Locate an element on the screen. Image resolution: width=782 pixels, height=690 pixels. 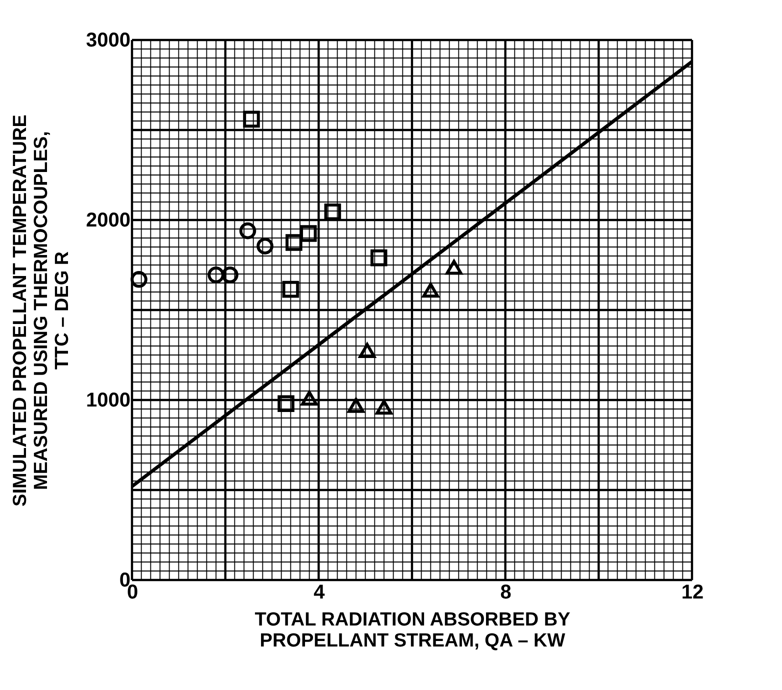
x-tick-label: 8 is located at coordinates (506, 593).